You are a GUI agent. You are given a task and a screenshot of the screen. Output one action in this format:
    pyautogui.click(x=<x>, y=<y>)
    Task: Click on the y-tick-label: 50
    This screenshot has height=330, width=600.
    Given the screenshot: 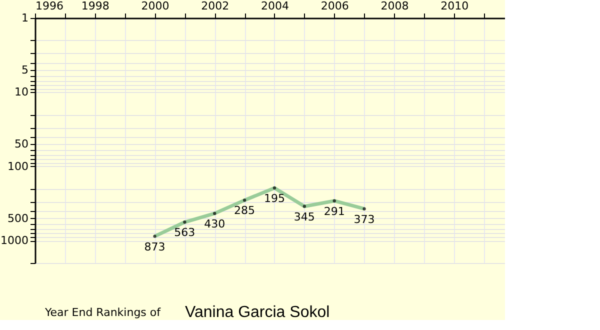 What is the action you would take?
    pyautogui.click(x=21, y=144)
    